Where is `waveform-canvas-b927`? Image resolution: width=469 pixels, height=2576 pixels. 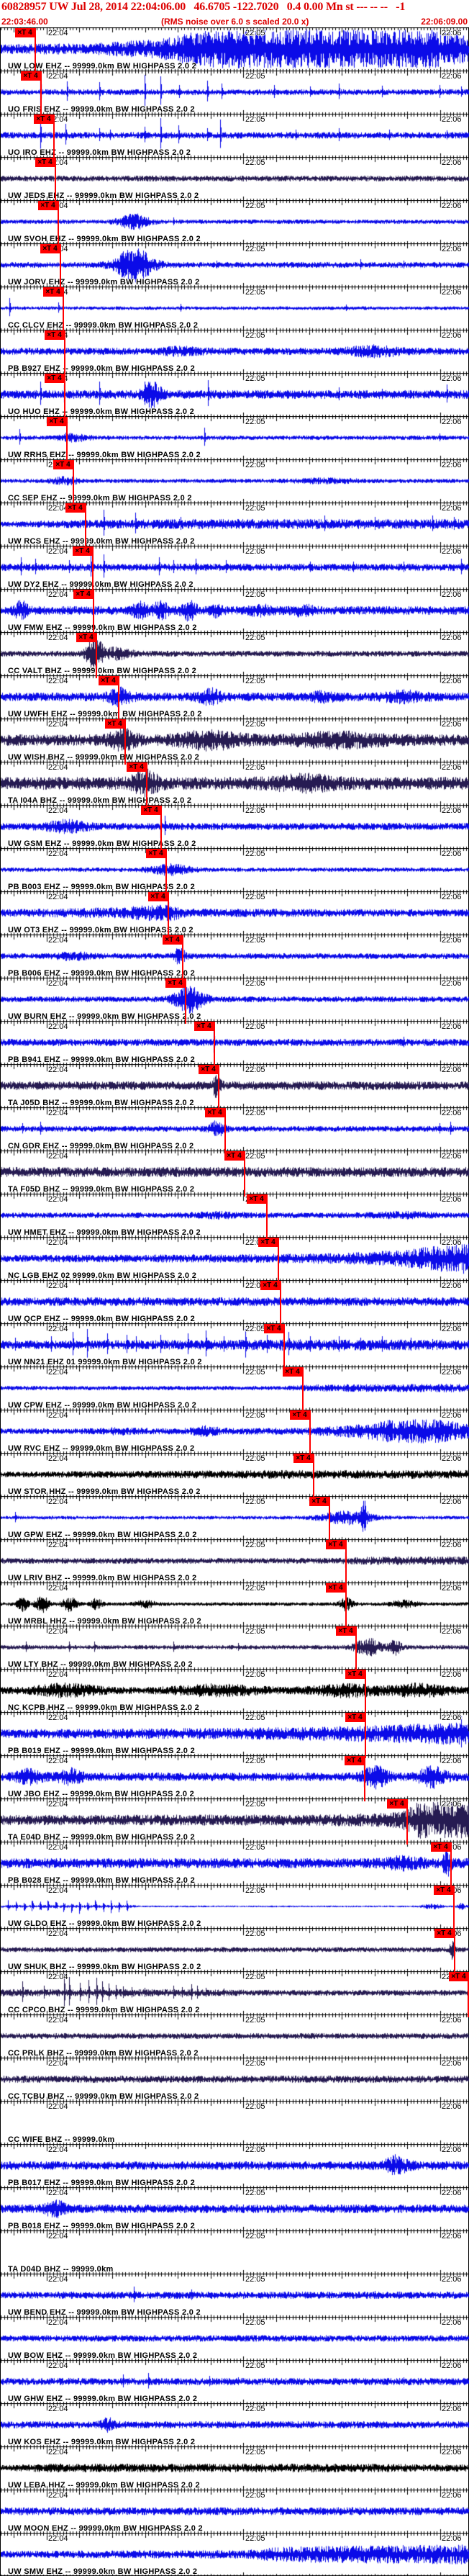
waveform-canvas-b927 is located at coordinates (235, 351).